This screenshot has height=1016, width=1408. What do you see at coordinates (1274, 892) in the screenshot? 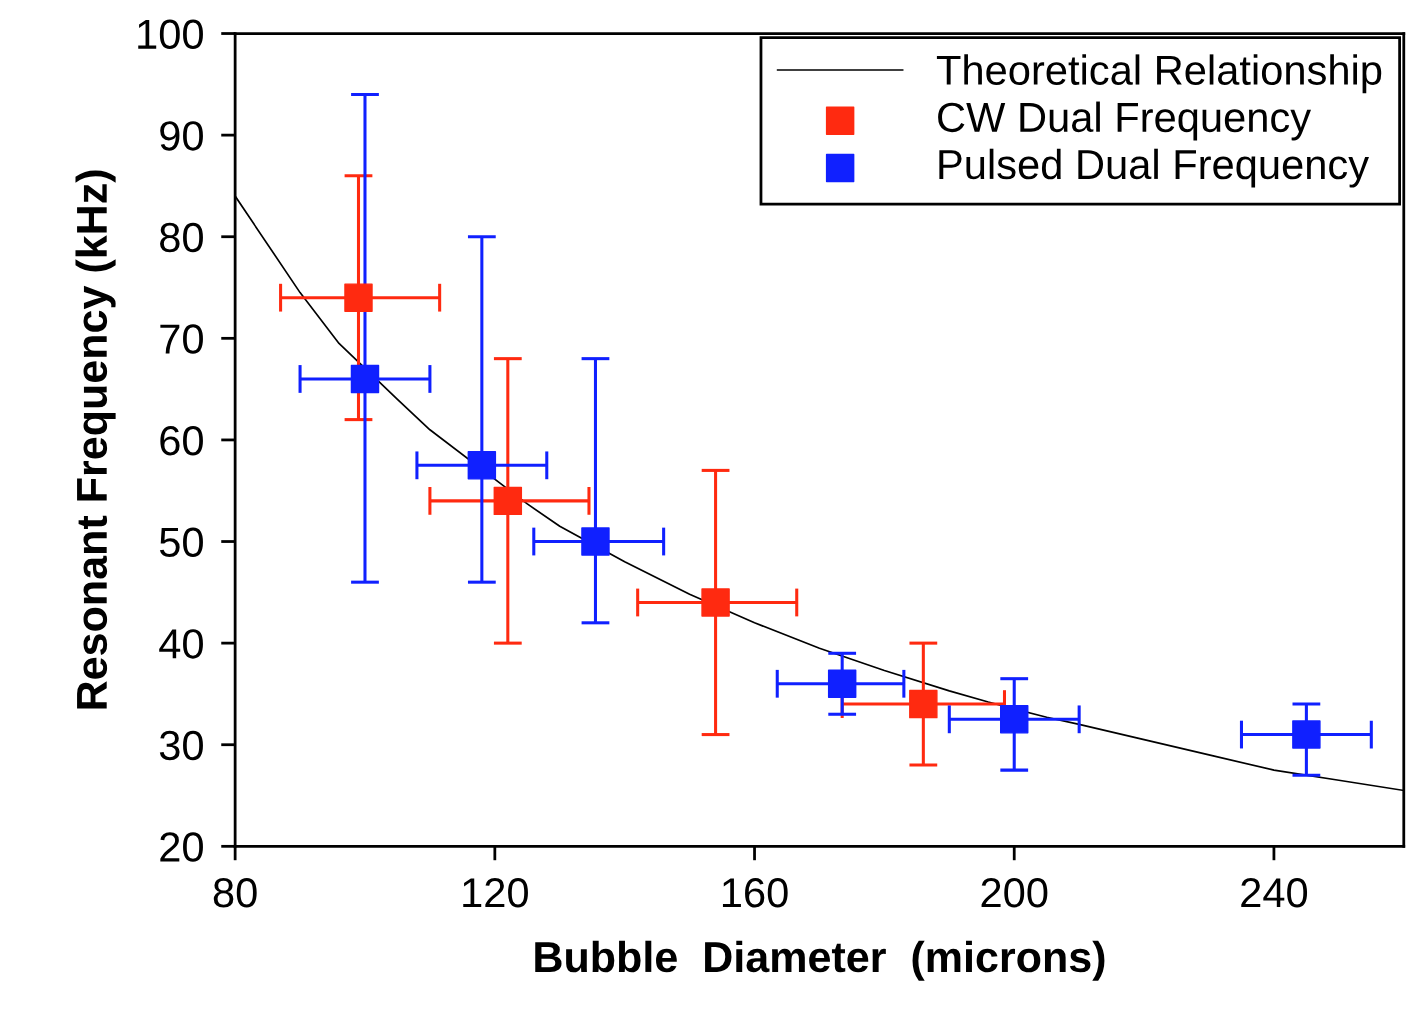
I see `x-tick-label: 240` at bounding box center [1274, 892].